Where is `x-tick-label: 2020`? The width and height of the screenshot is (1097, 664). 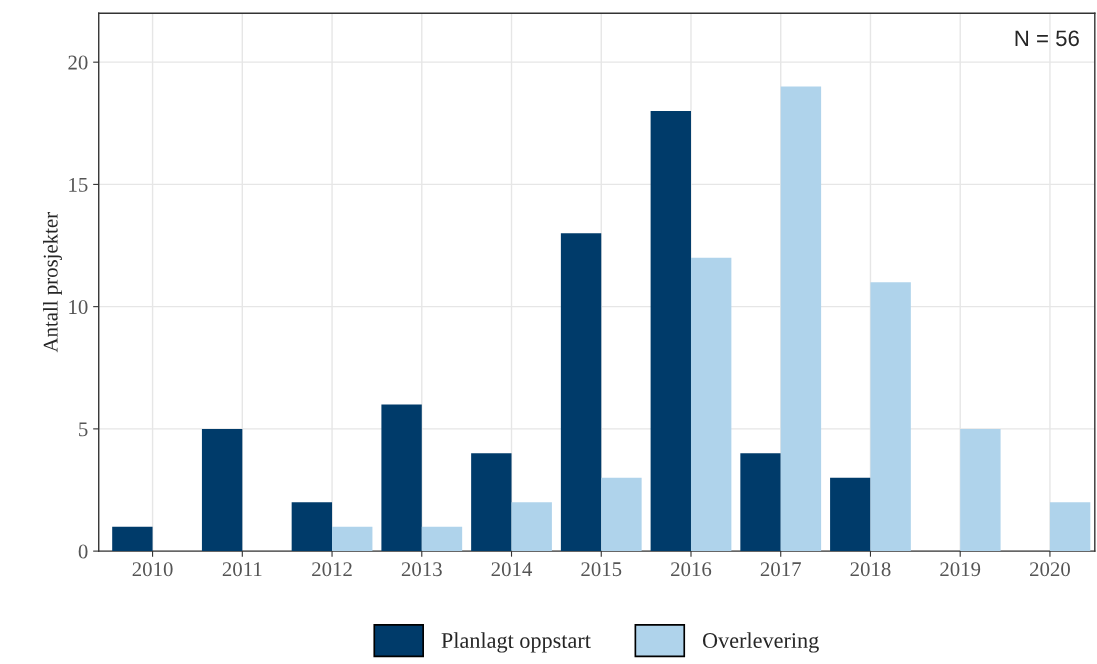
x-tick-label: 2020 is located at coordinates (1050, 569).